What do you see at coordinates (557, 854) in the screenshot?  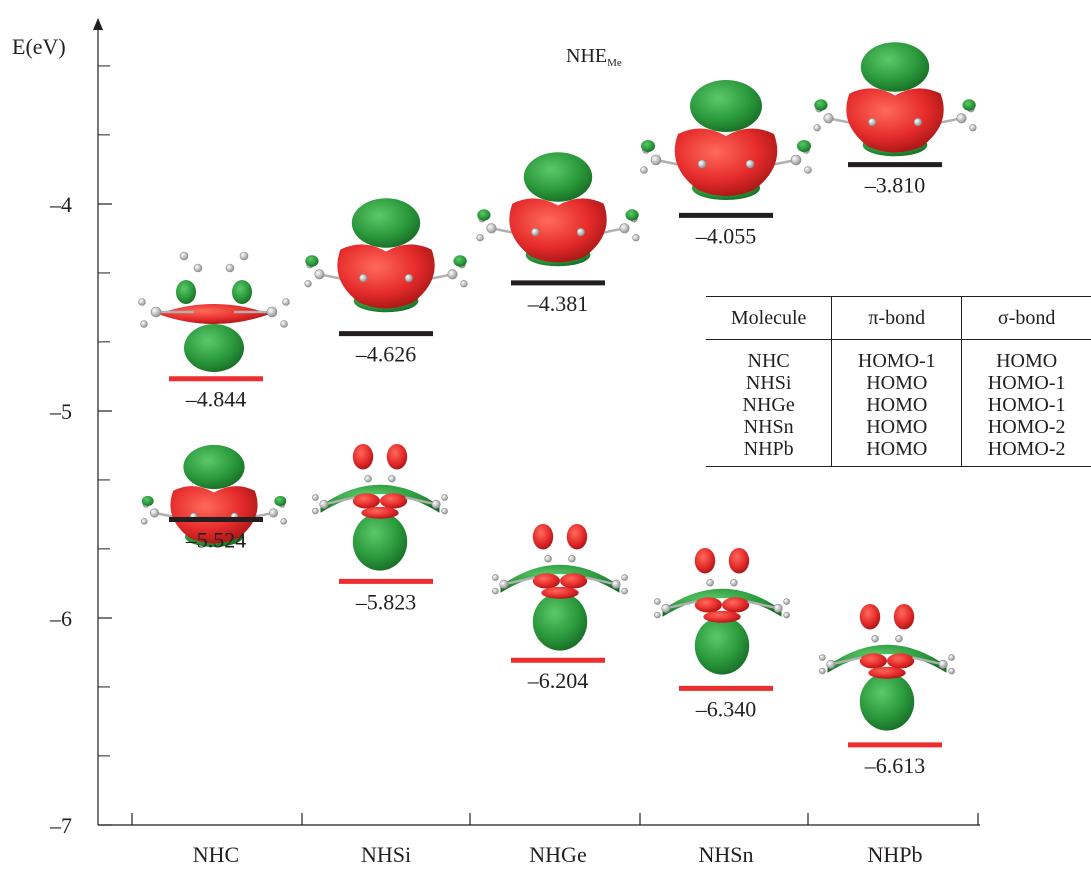 I see `x-tick-label: NHGe` at bounding box center [557, 854].